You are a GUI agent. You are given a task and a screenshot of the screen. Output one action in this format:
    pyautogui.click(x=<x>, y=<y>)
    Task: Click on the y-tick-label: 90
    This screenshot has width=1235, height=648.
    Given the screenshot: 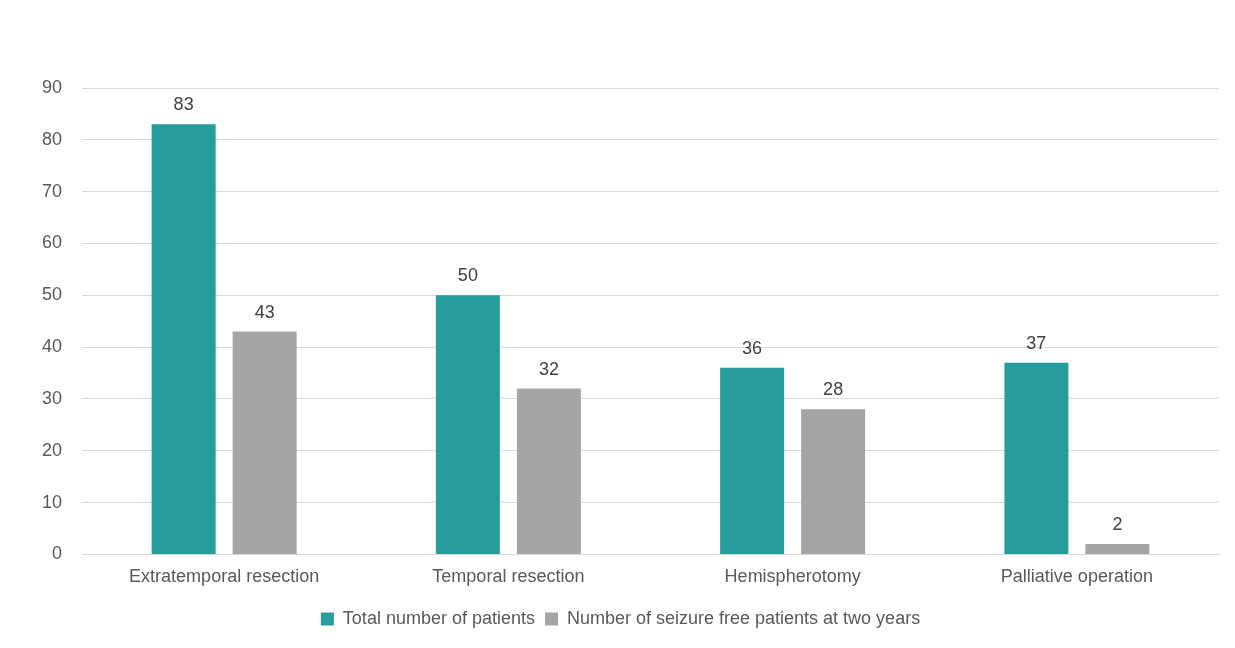 What is the action you would take?
    pyautogui.click(x=52, y=86)
    